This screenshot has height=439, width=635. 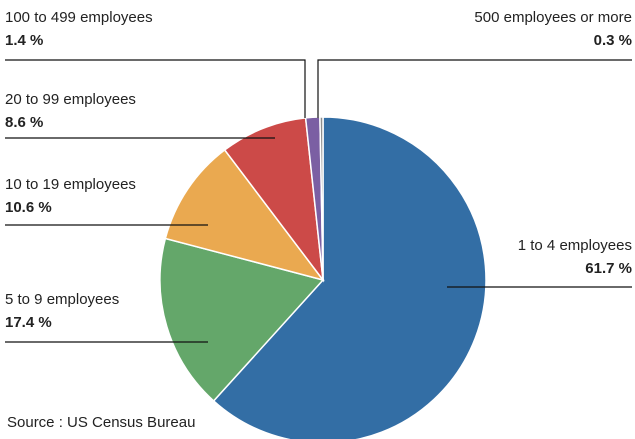 I want to click on slice-label: 100 to 499 employees, so click(x=79, y=17).